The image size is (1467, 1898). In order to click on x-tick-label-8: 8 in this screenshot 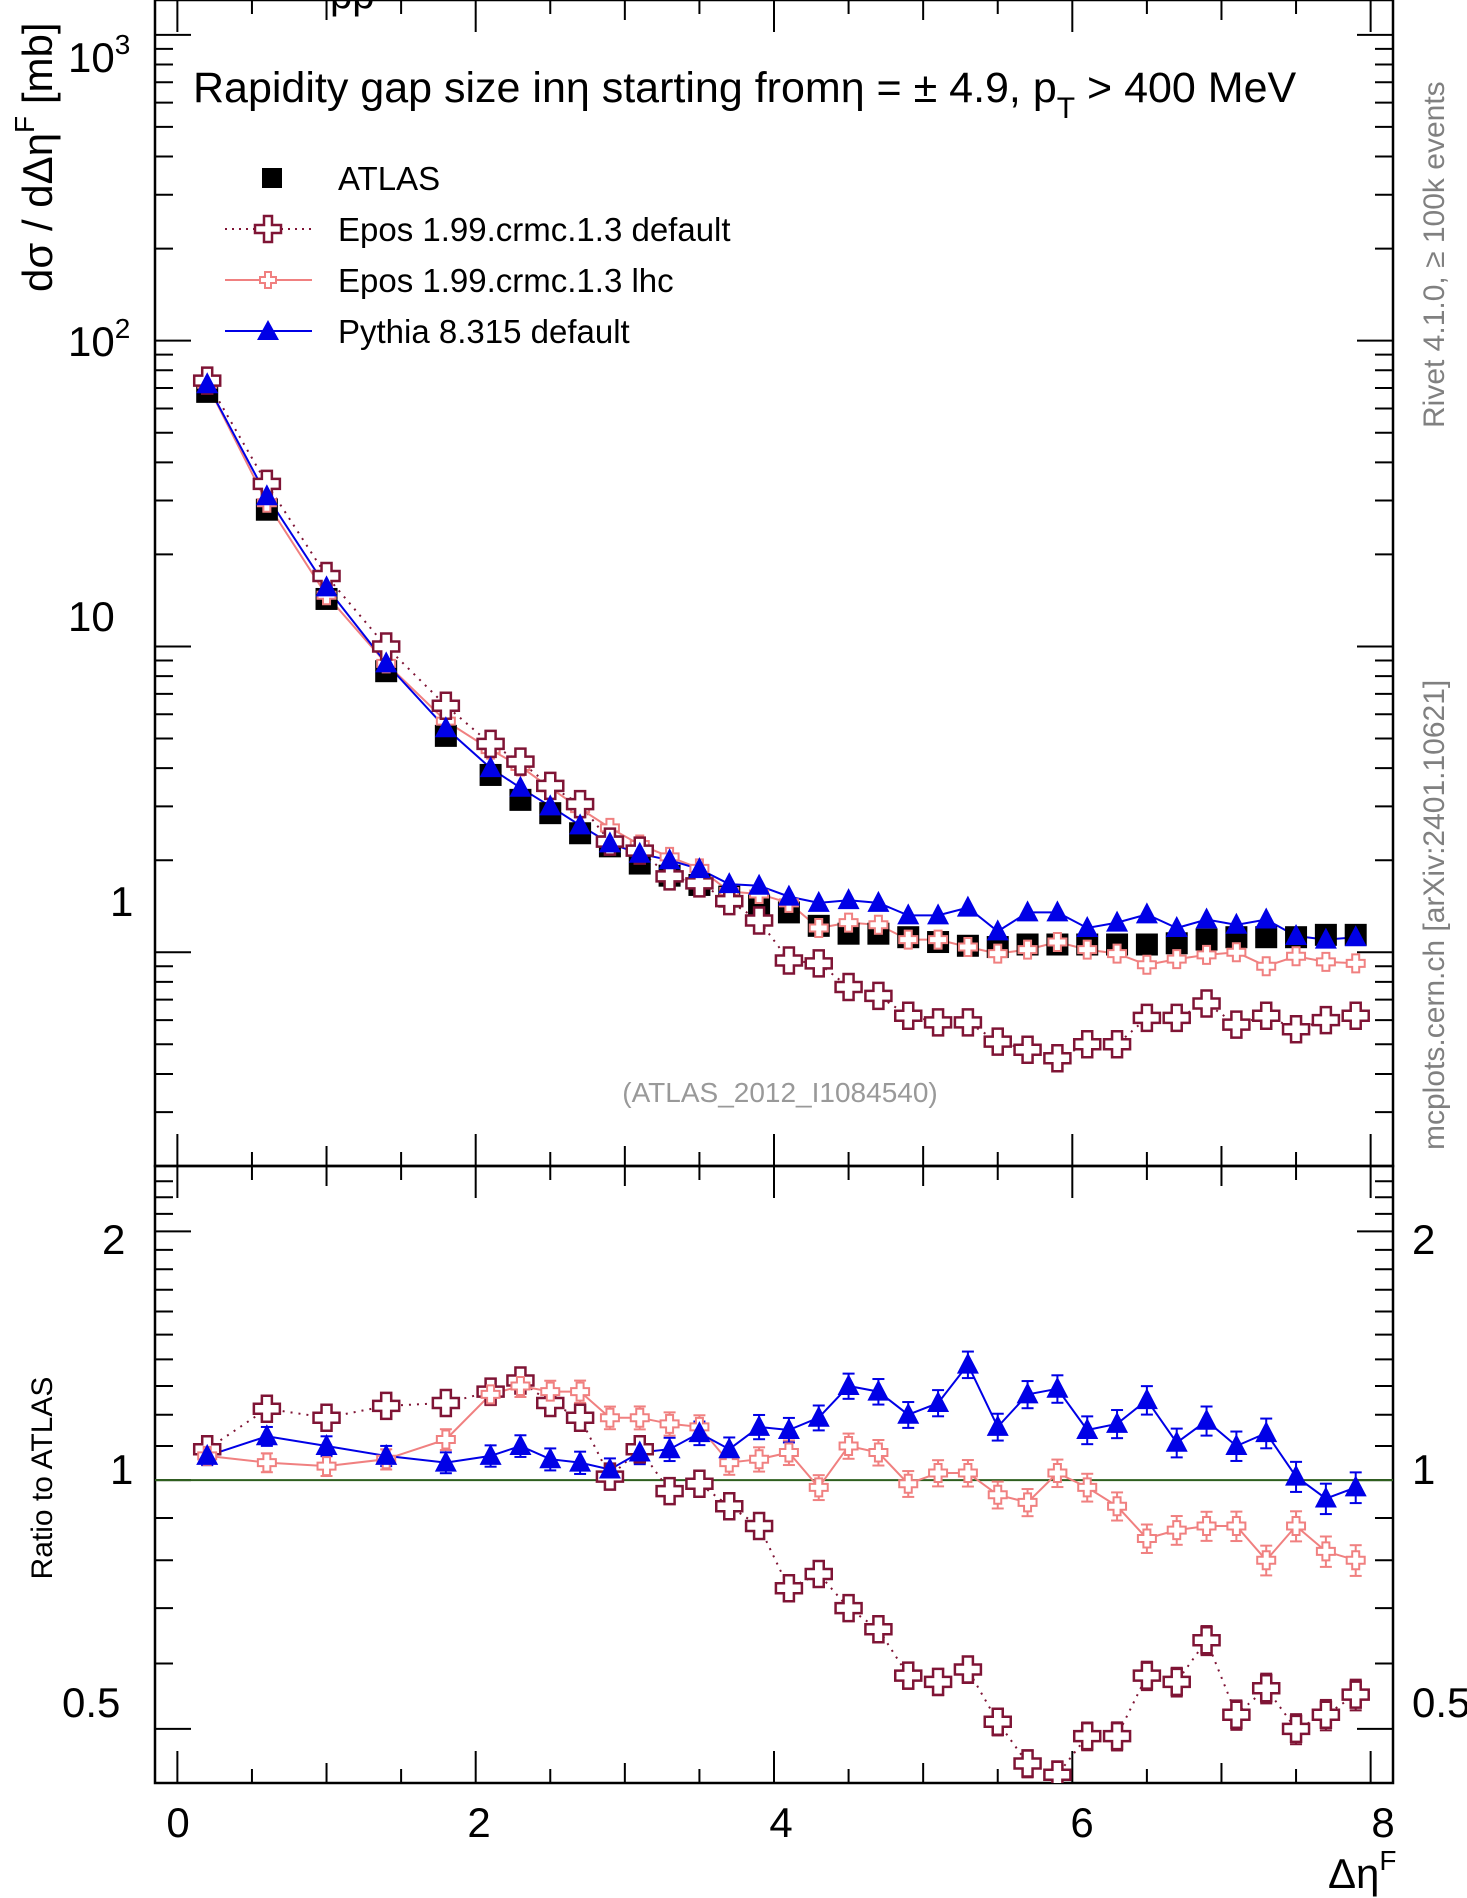, I will do `click(1382, 1822)`.